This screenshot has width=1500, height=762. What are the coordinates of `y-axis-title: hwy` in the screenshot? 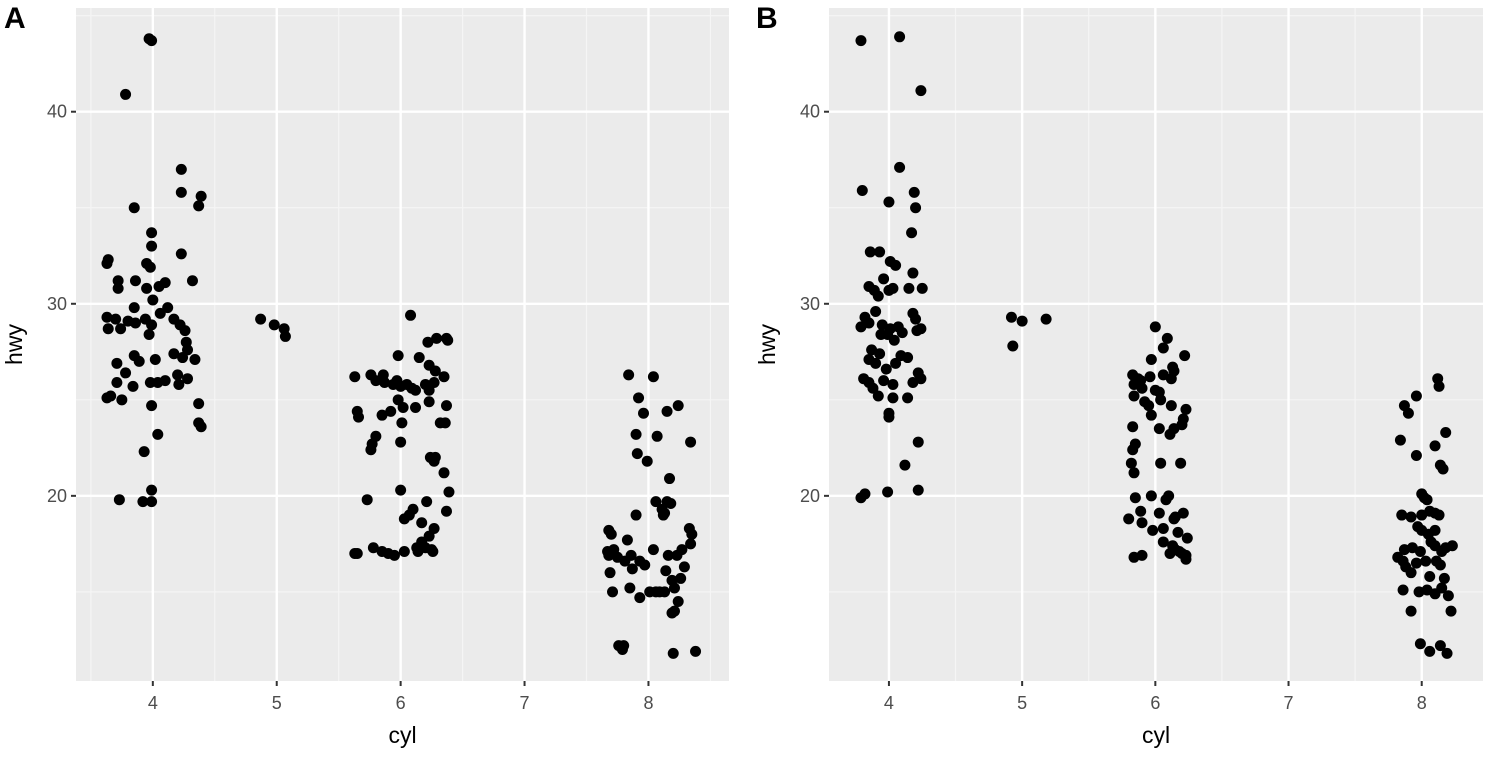 It's located at (14, 344).